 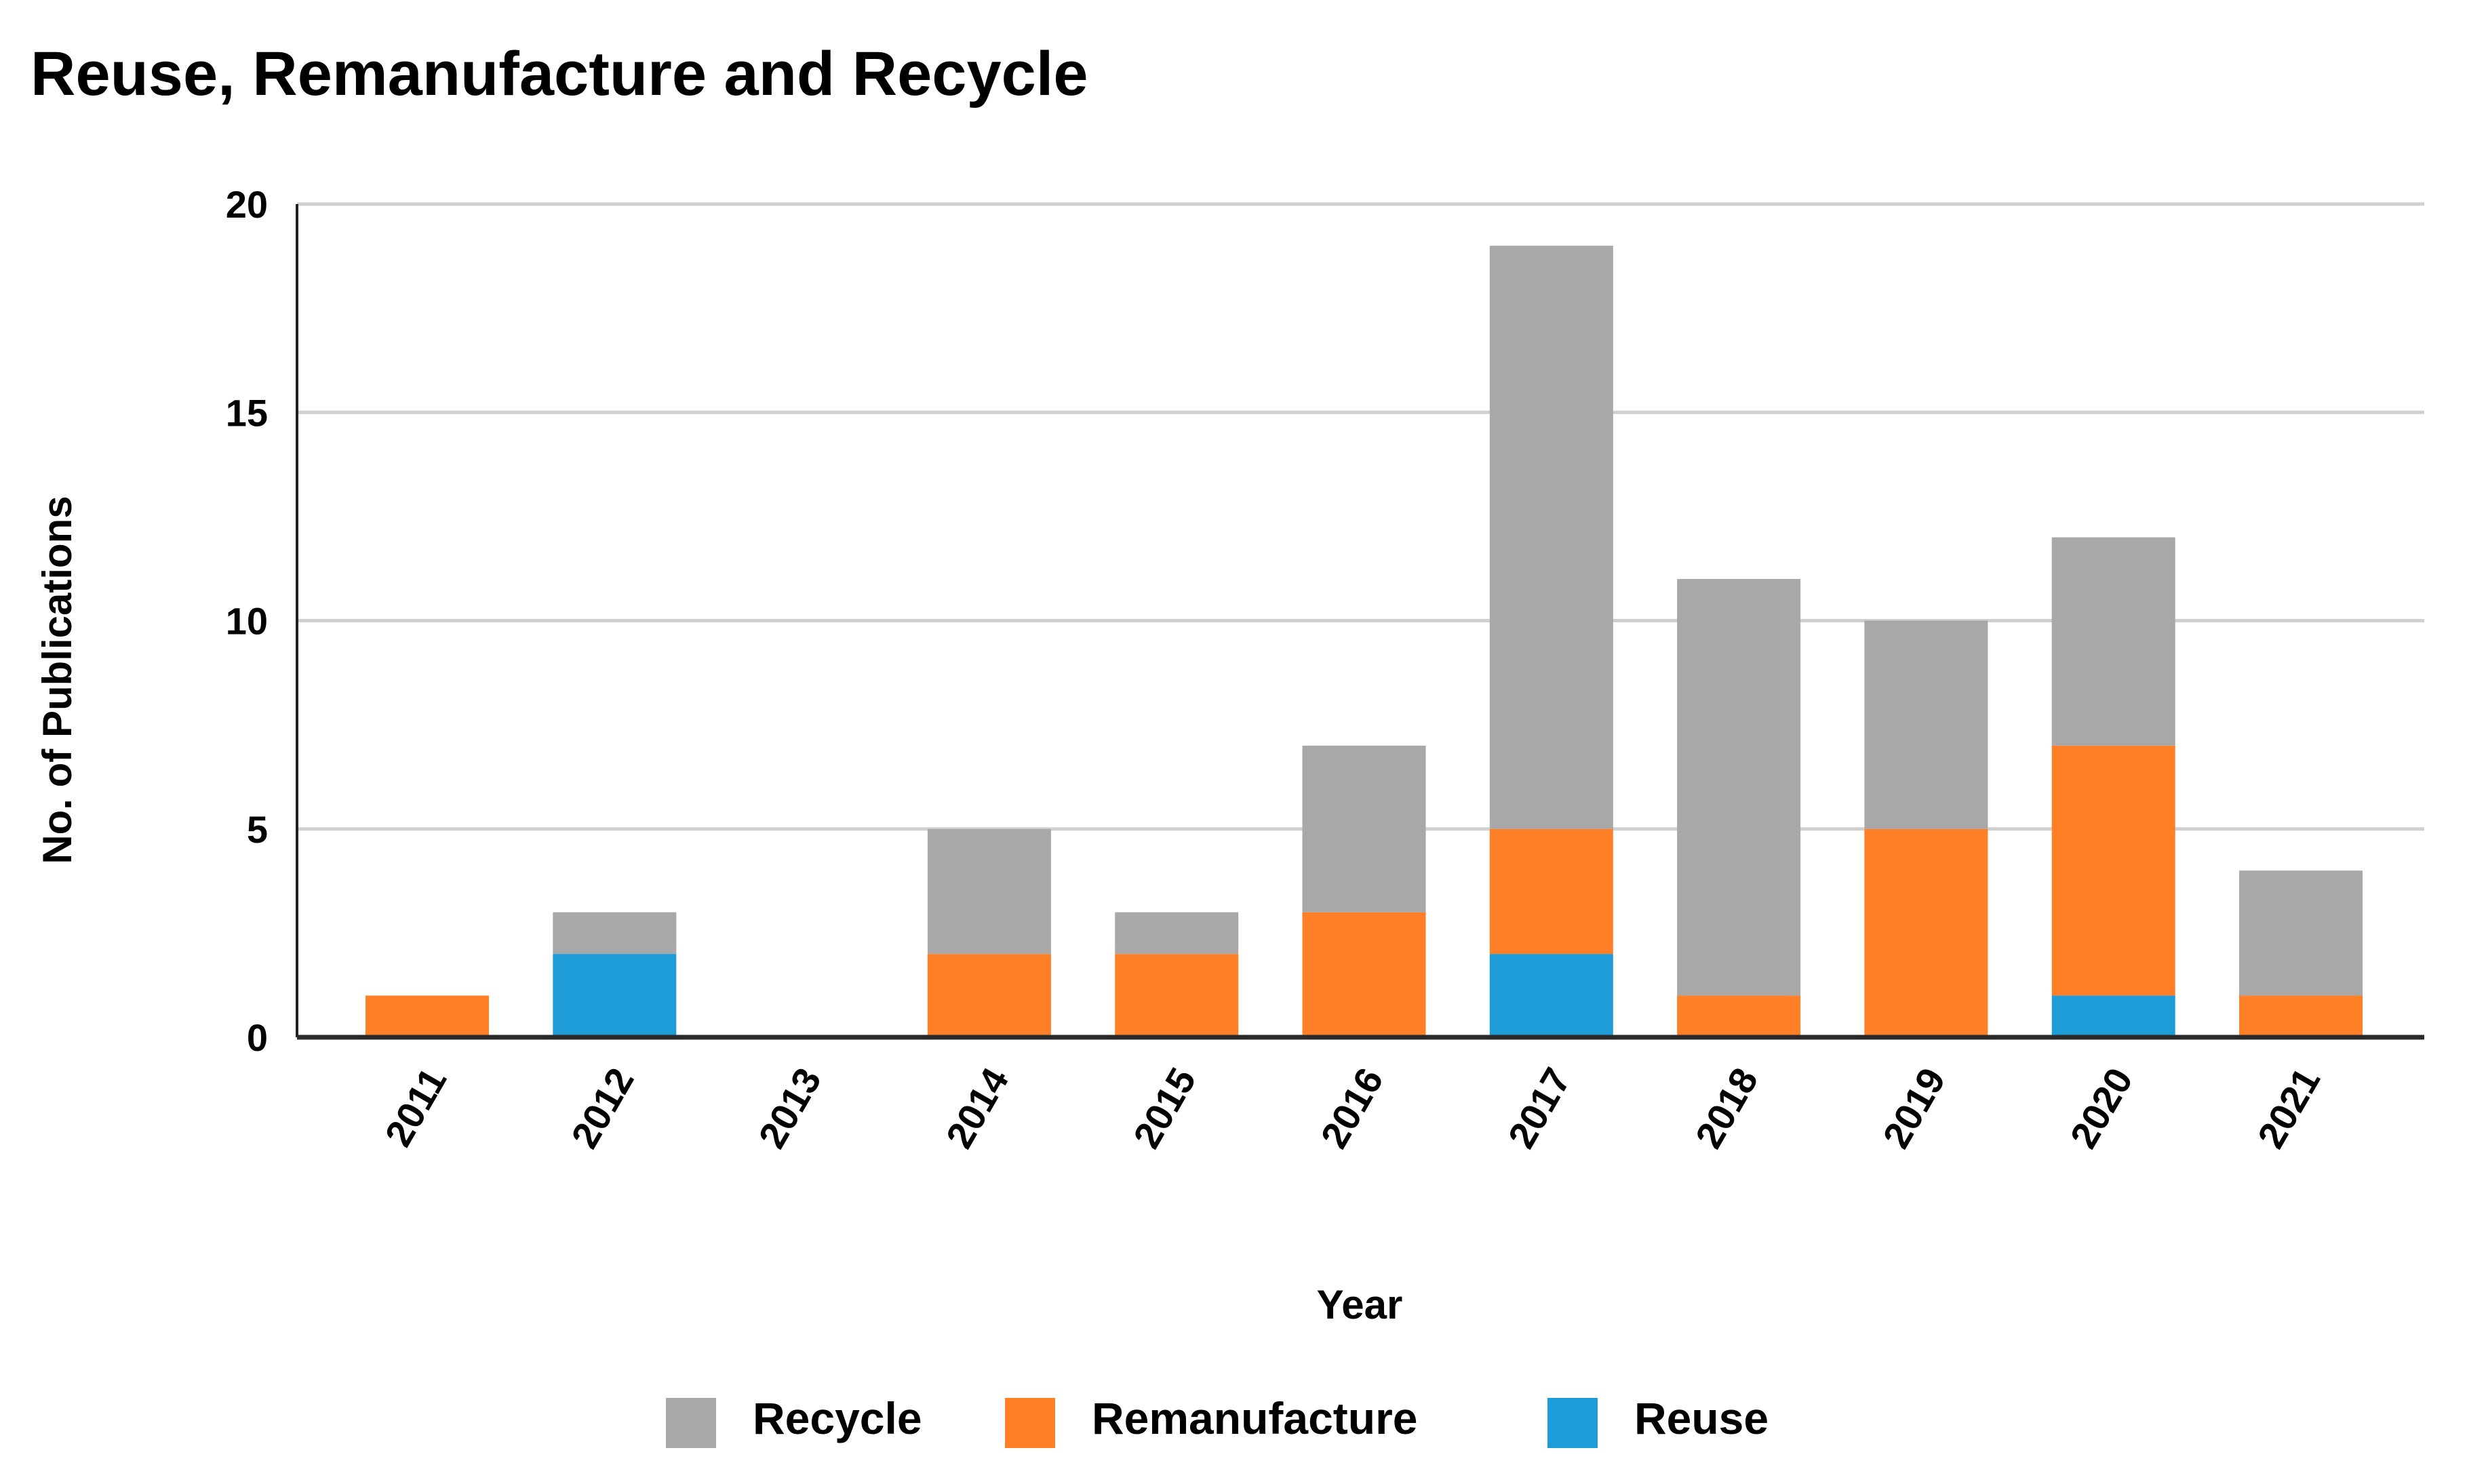 I want to click on chart-title: Reuse, Remanufacture and Recycle, so click(x=559, y=73).